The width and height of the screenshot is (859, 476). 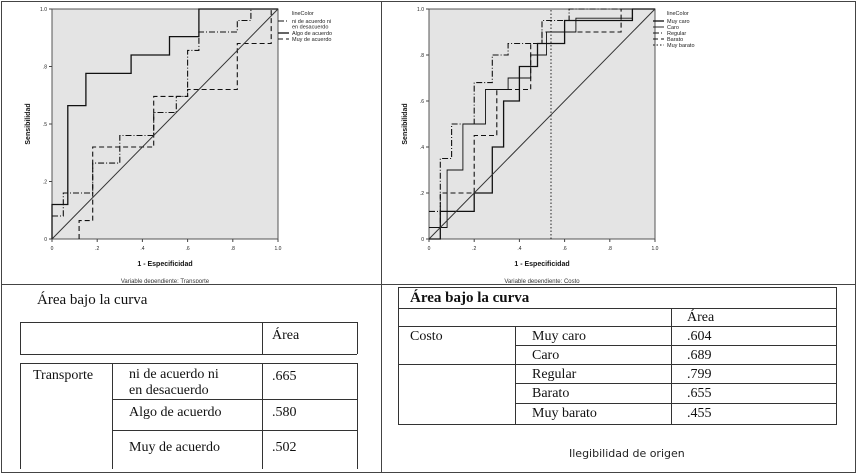 What do you see at coordinates (284, 412) in the screenshot?
I see `row-value: .580` at bounding box center [284, 412].